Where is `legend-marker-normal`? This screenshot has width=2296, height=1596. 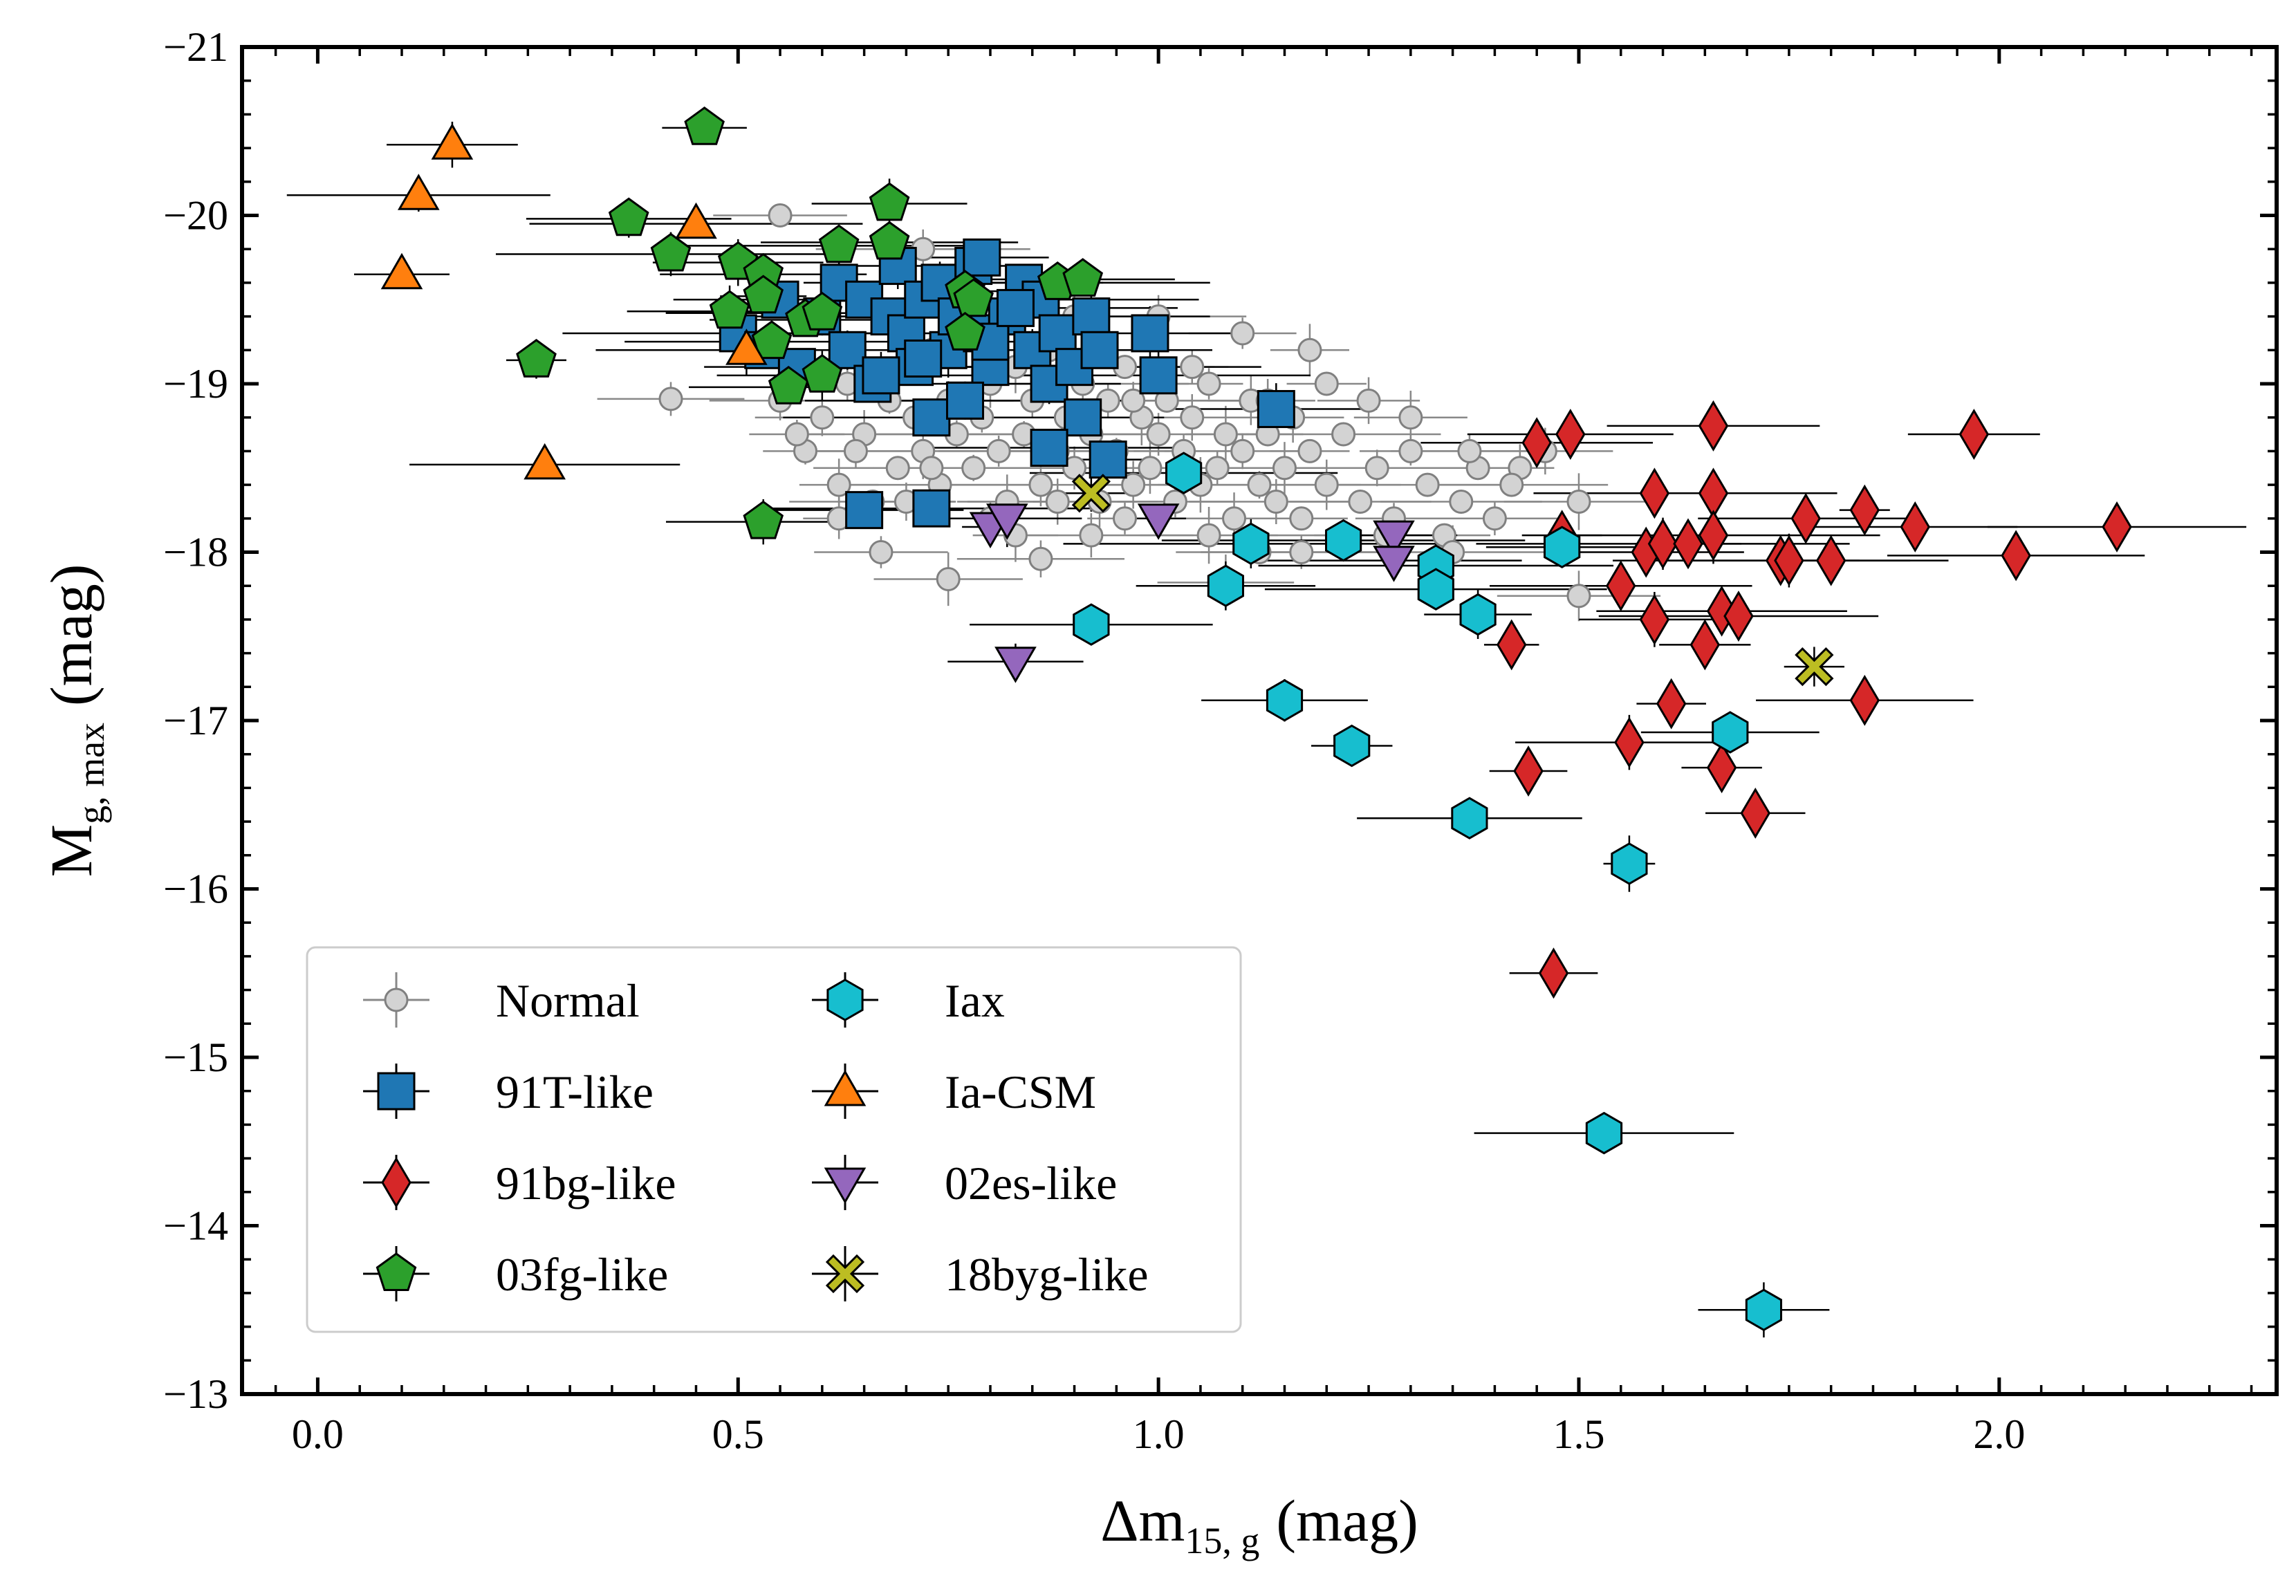 legend-marker-normal is located at coordinates (397, 999).